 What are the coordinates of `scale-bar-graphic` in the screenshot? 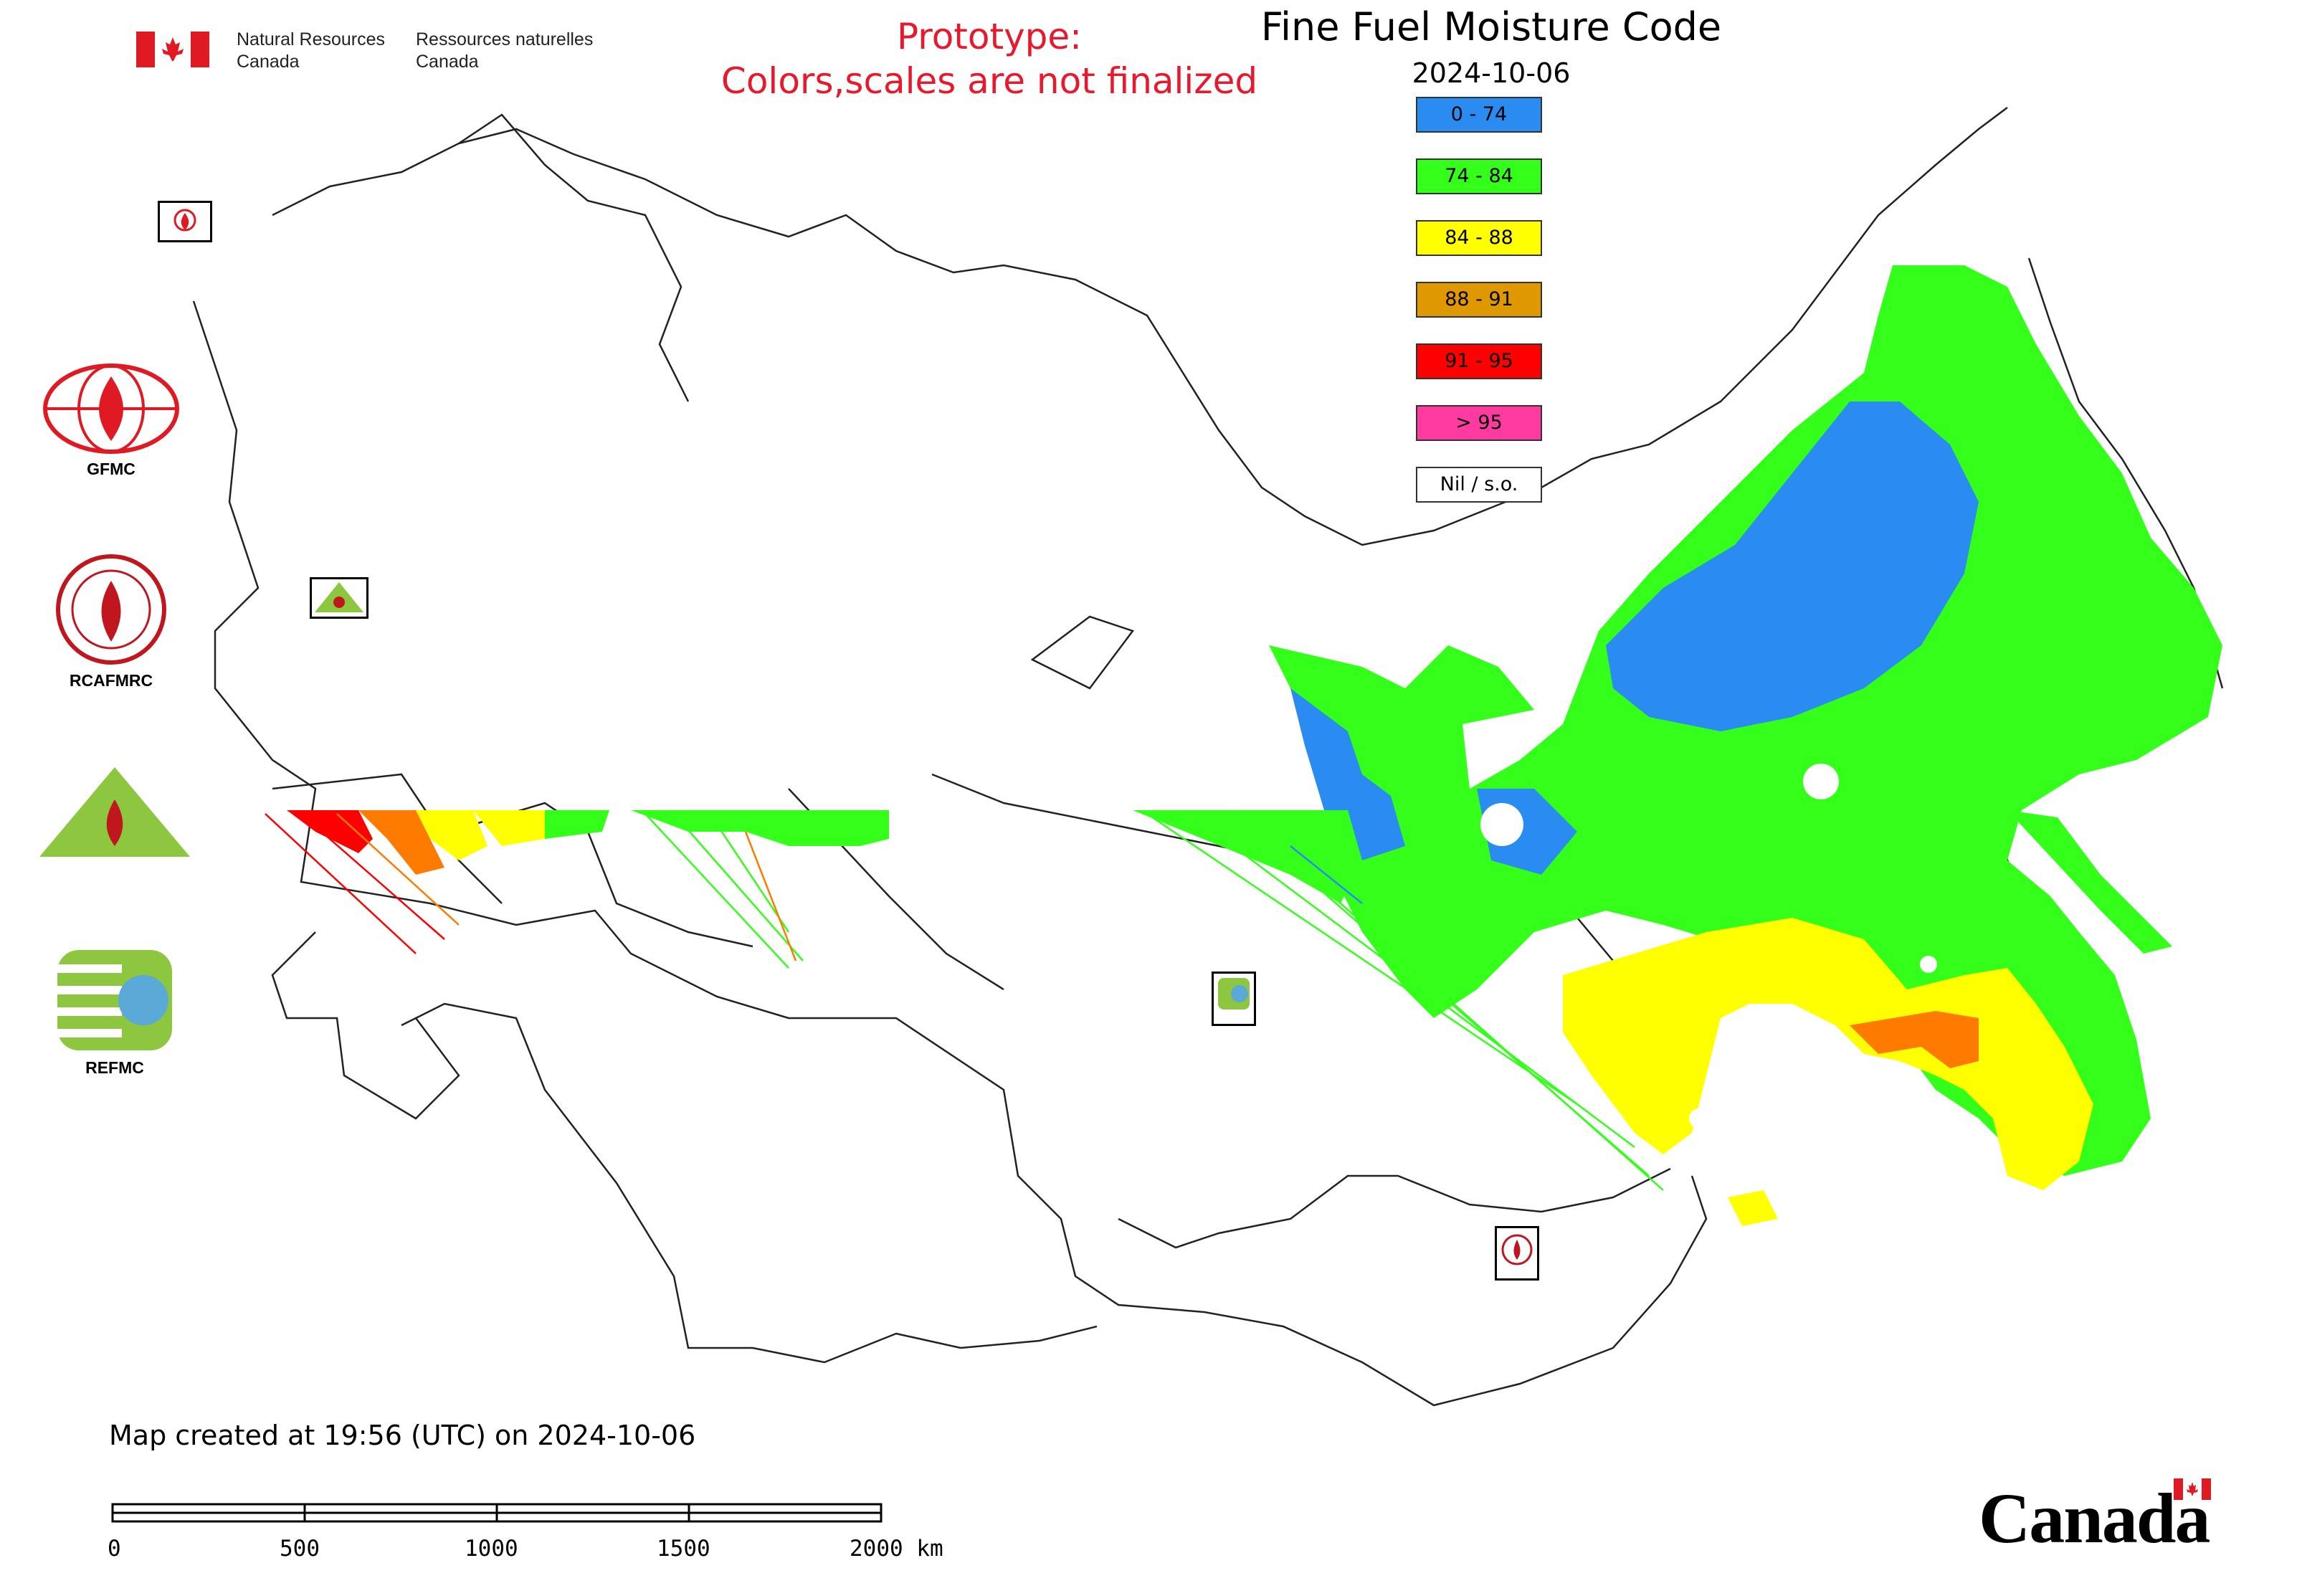 It's located at (497, 1513).